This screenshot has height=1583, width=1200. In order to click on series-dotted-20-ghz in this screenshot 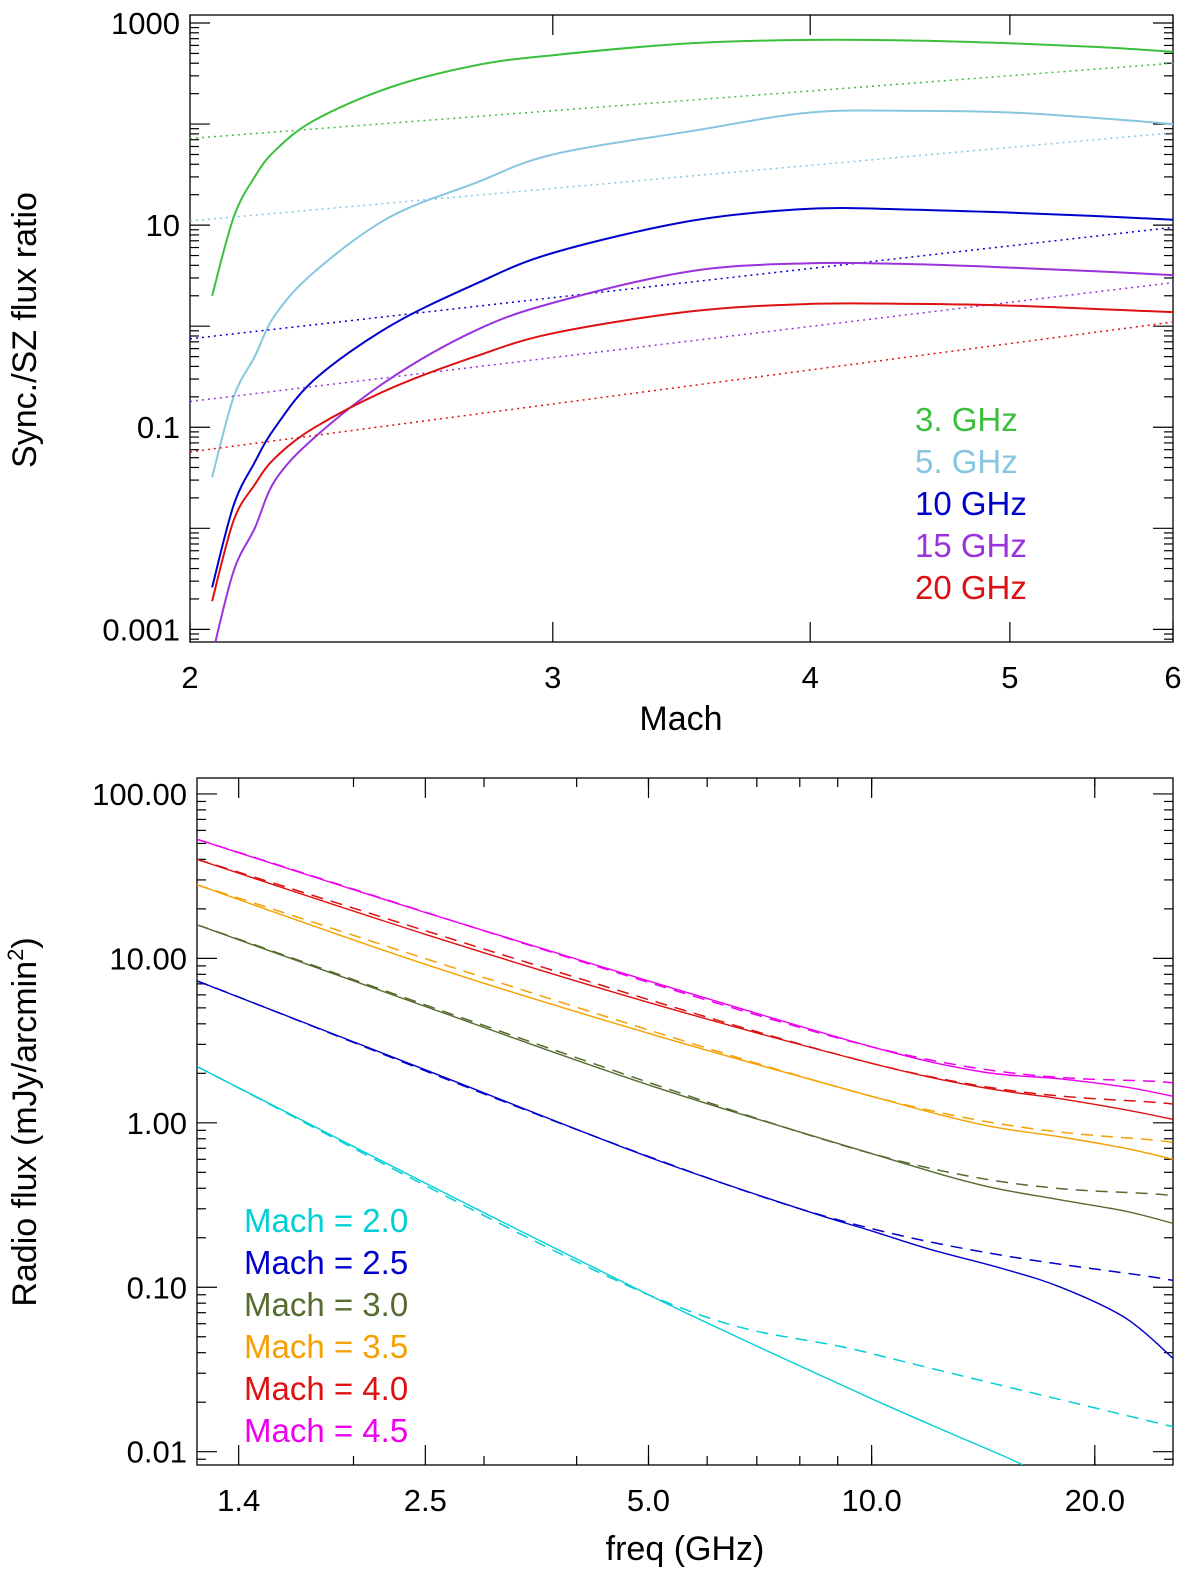, I will do `click(681, 387)`.